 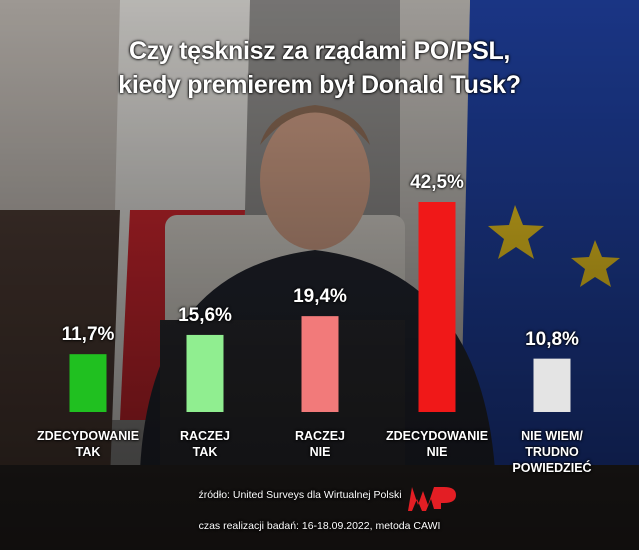 I want to click on x-tick-label: NIE WIEM/ TRUDNO POWIEDZIEĆ, so click(x=552, y=452).